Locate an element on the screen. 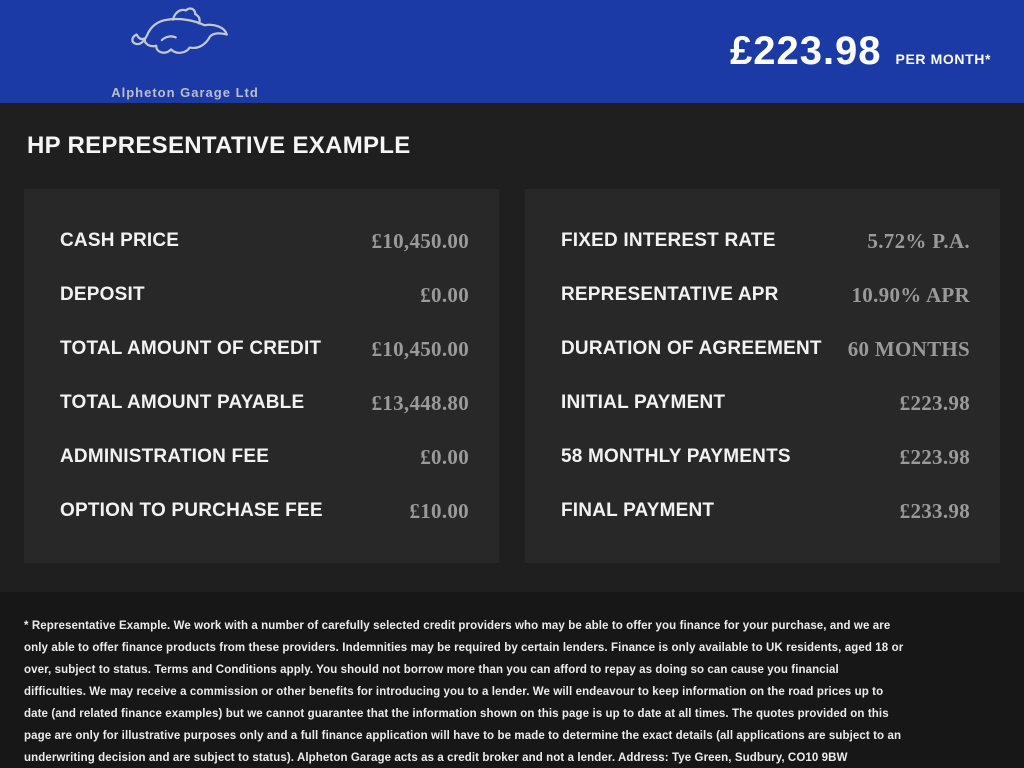  finance-row-label: DURATION OF AGREEMENT is located at coordinates (691, 348).